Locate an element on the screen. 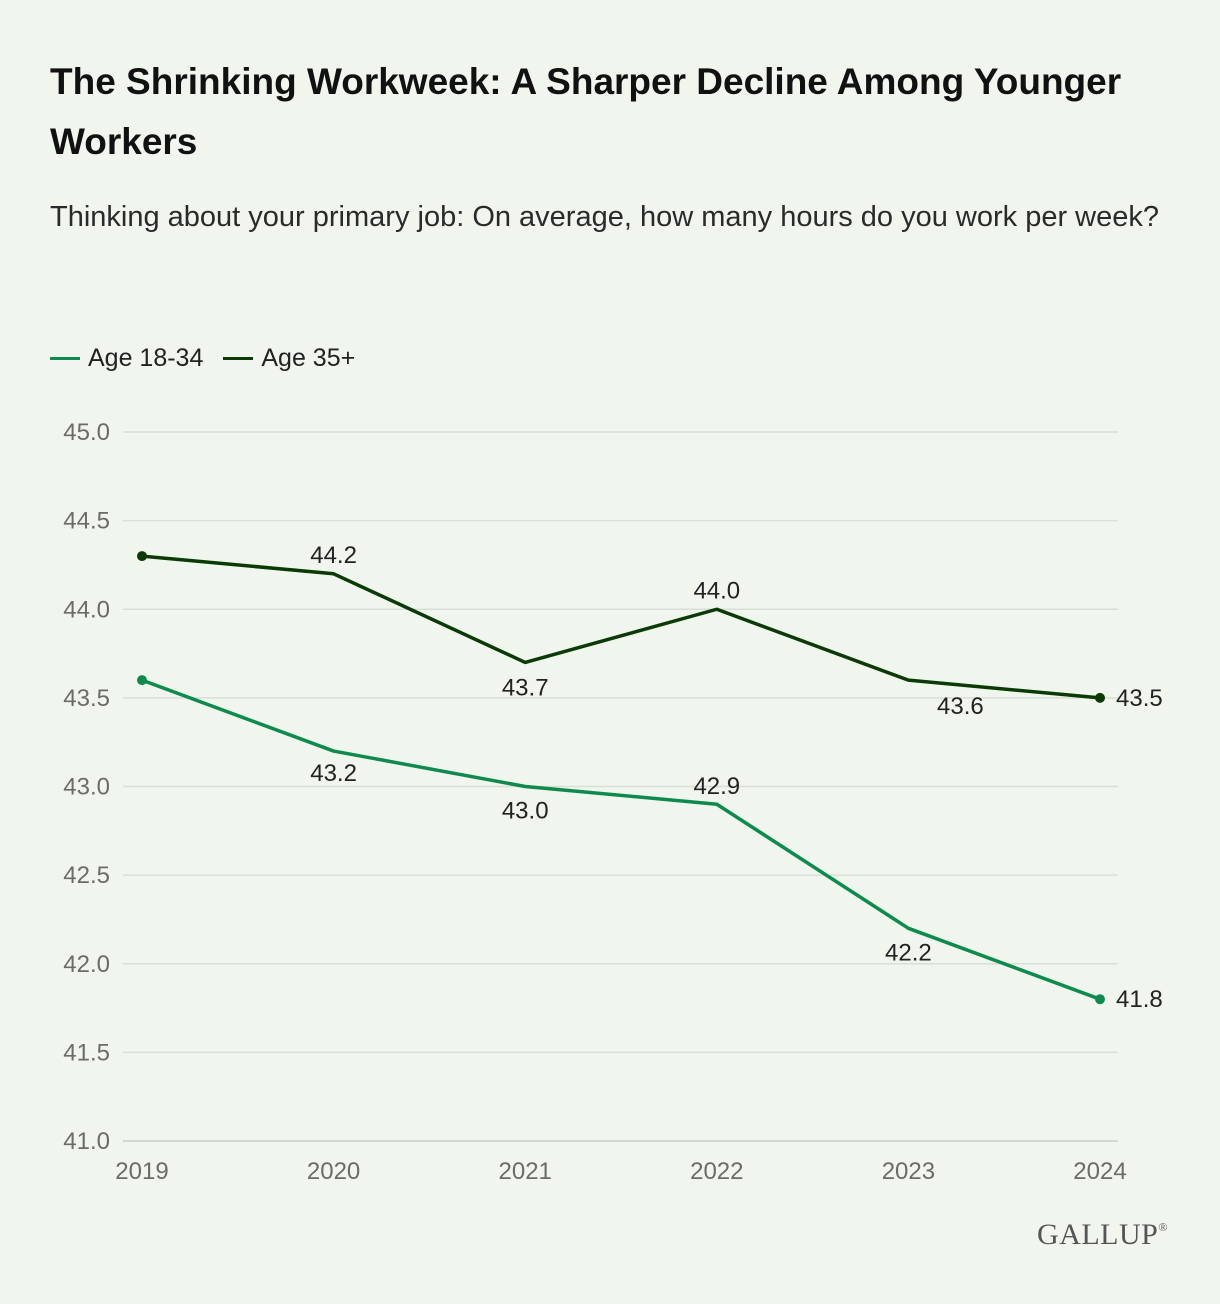 This screenshot has width=1220, height=1304. y-tick-label: 42.0 is located at coordinates (86, 964).